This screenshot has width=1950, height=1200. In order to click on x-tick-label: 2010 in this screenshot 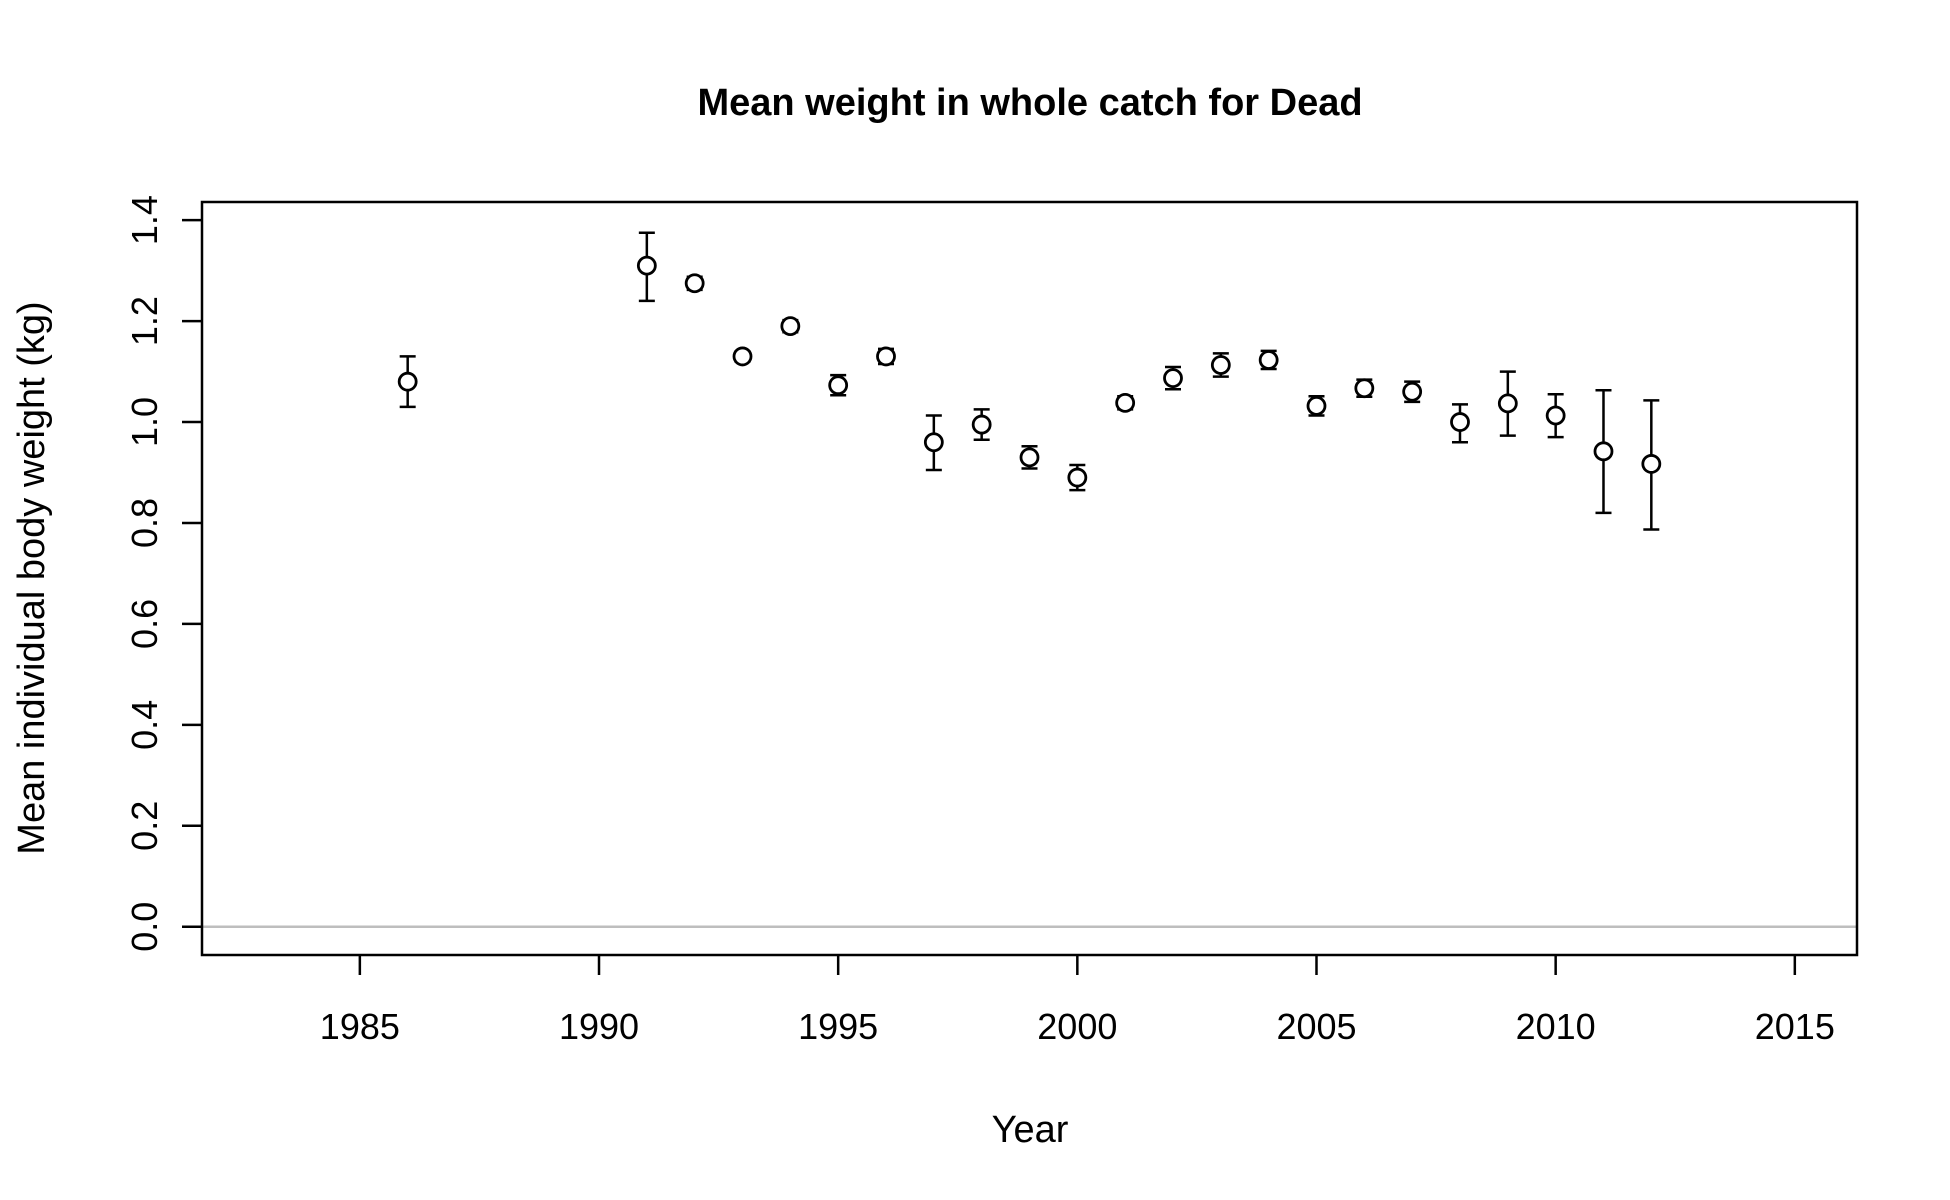, I will do `click(1556, 1026)`.